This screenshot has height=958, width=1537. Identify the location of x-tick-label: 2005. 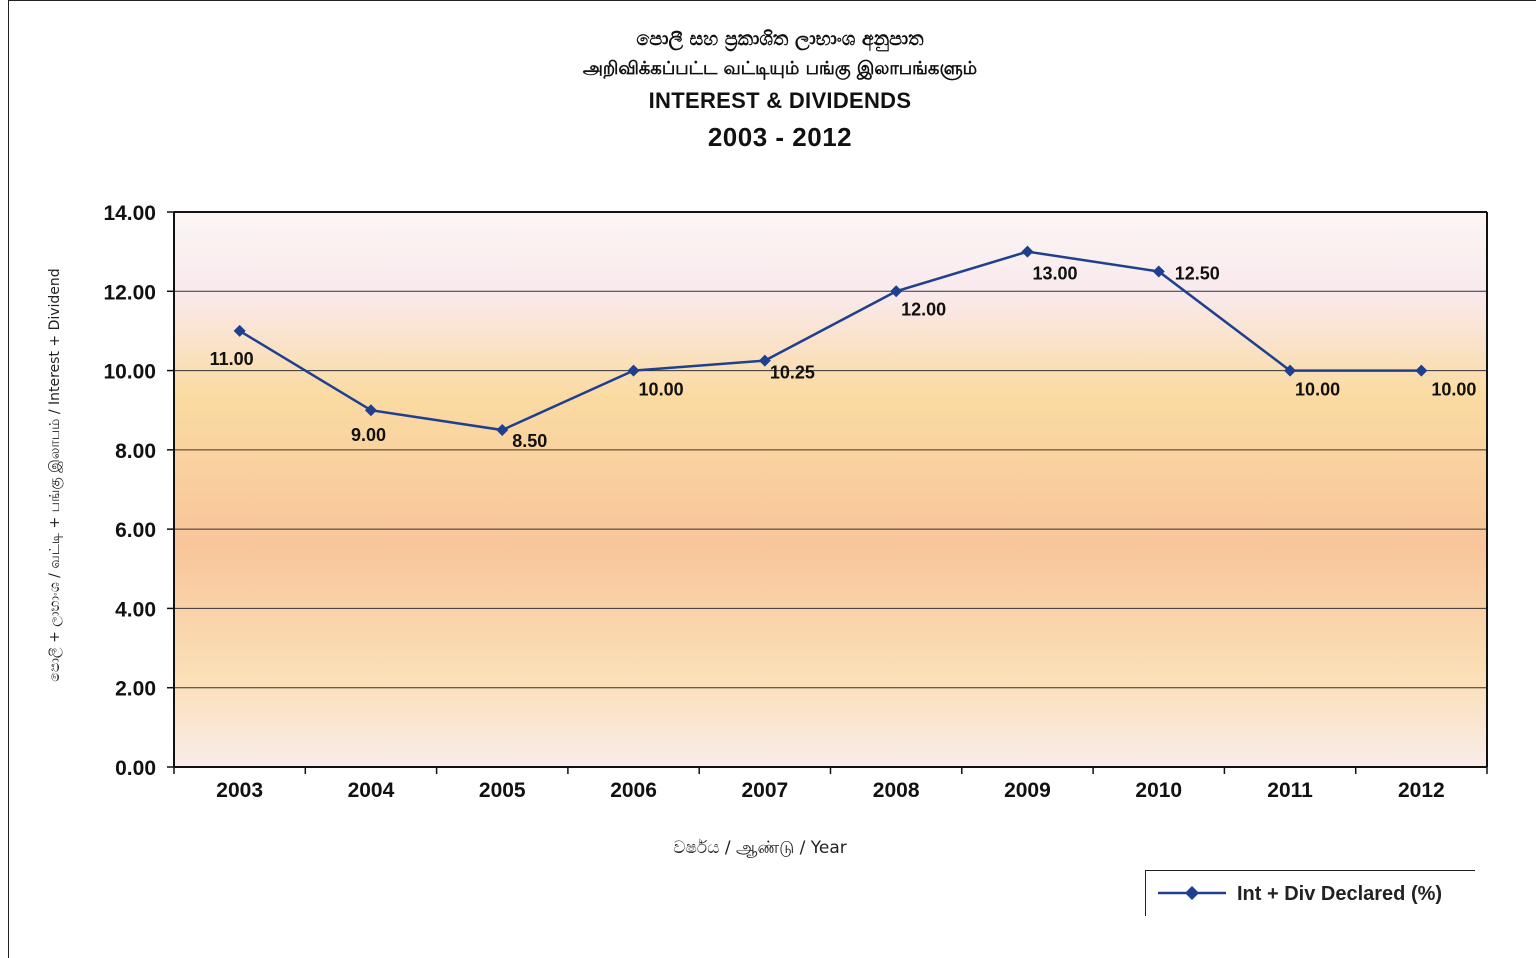
(502, 790).